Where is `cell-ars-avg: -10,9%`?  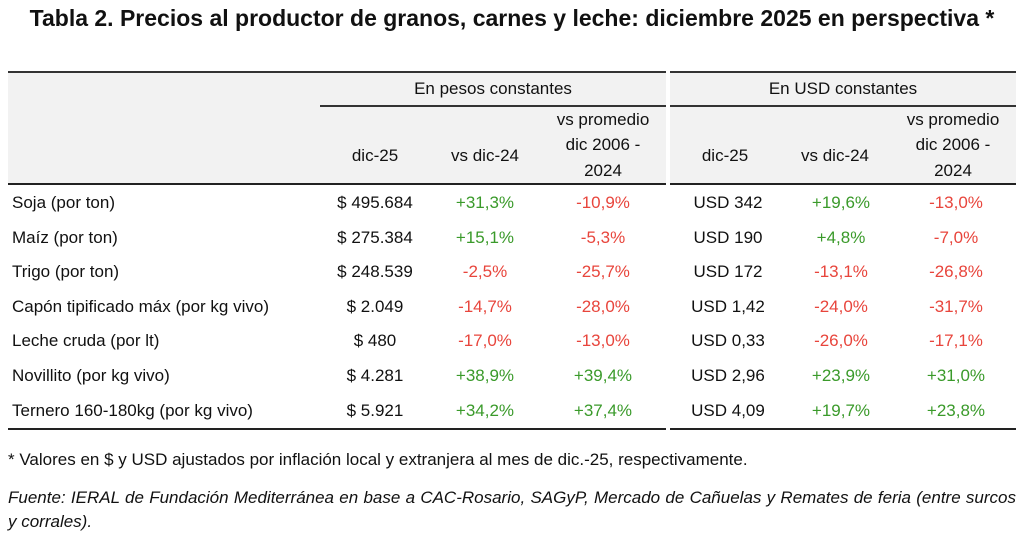 cell-ars-avg: -10,9% is located at coordinates (603, 202).